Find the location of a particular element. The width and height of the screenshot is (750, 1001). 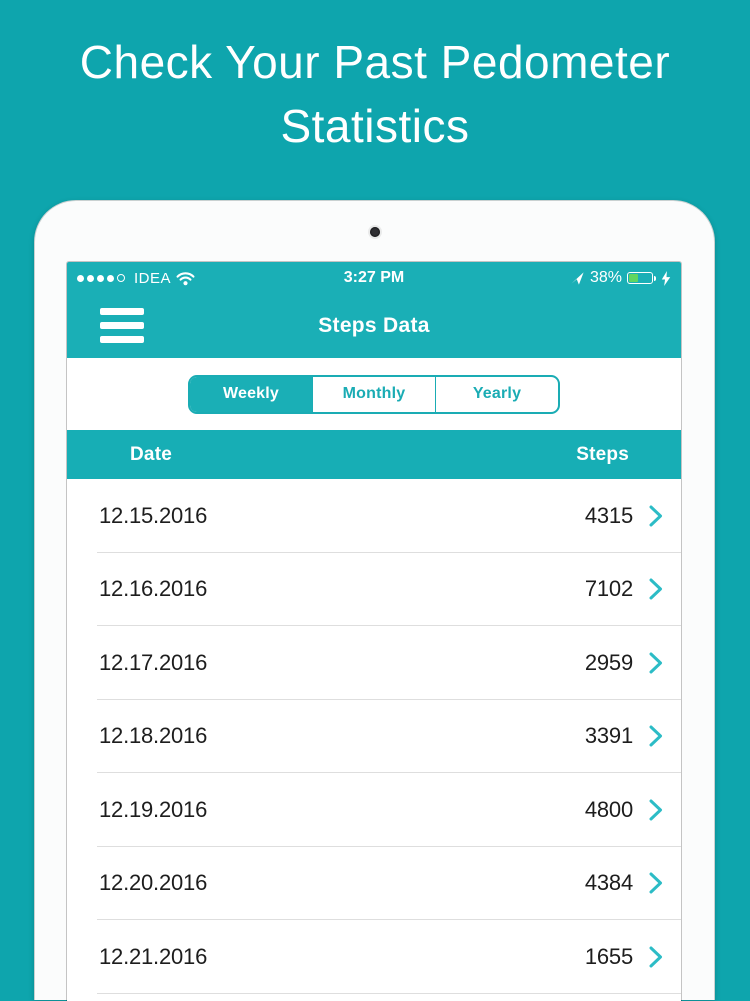

tab-monthly: Monthly is located at coordinates (373, 394).